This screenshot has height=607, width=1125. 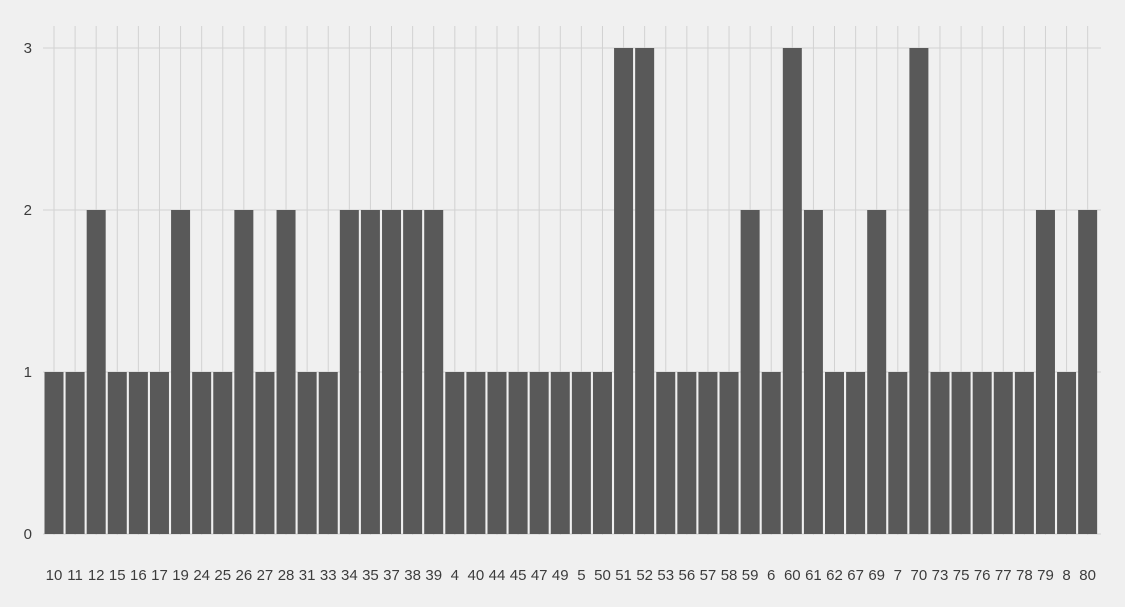 I want to click on x-tick-label: 4, so click(x=455, y=575).